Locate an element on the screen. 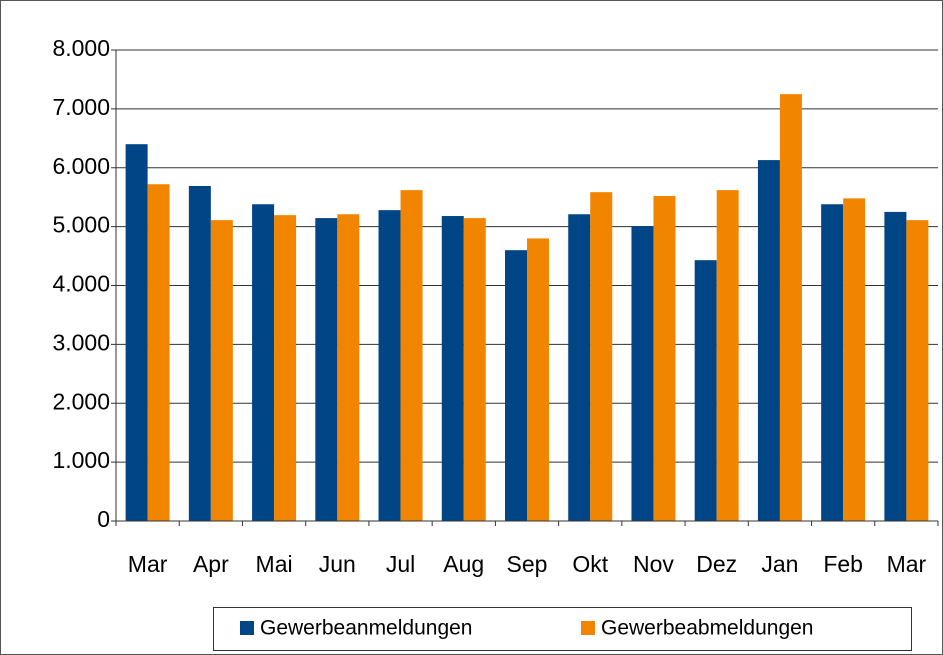 The width and height of the screenshot is (943, 655). x-tick-label: Jan is located at coordinates (779, 564).